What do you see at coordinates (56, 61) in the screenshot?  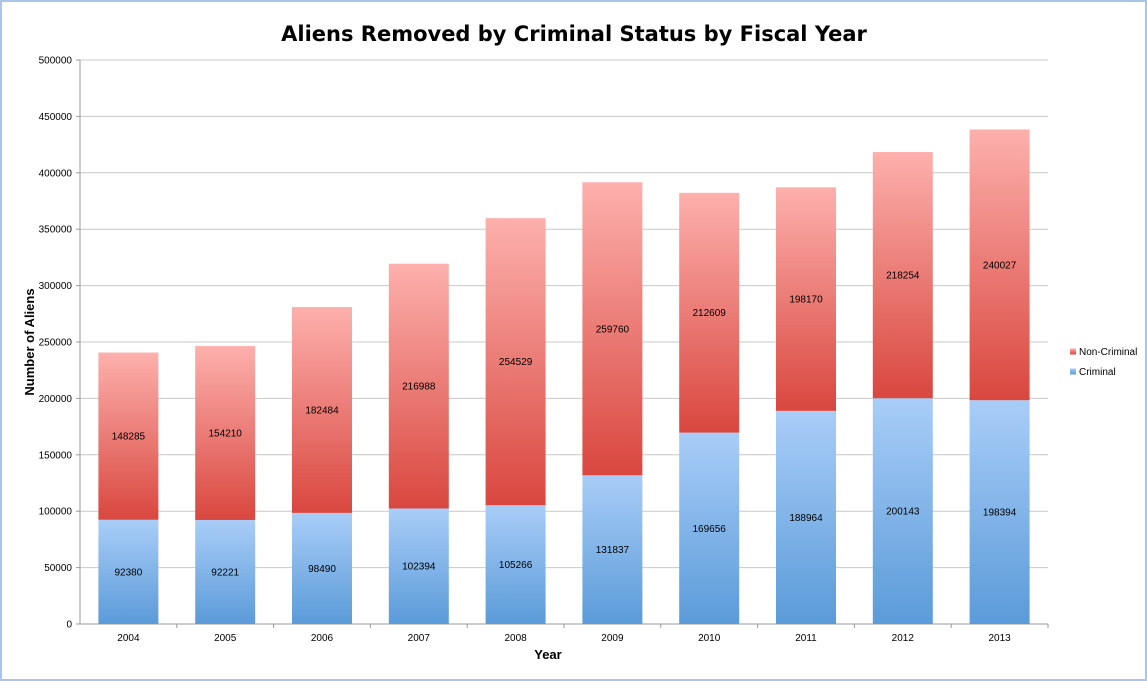 I see `y-tick-label: 500000` at bounding box center [56, 61].